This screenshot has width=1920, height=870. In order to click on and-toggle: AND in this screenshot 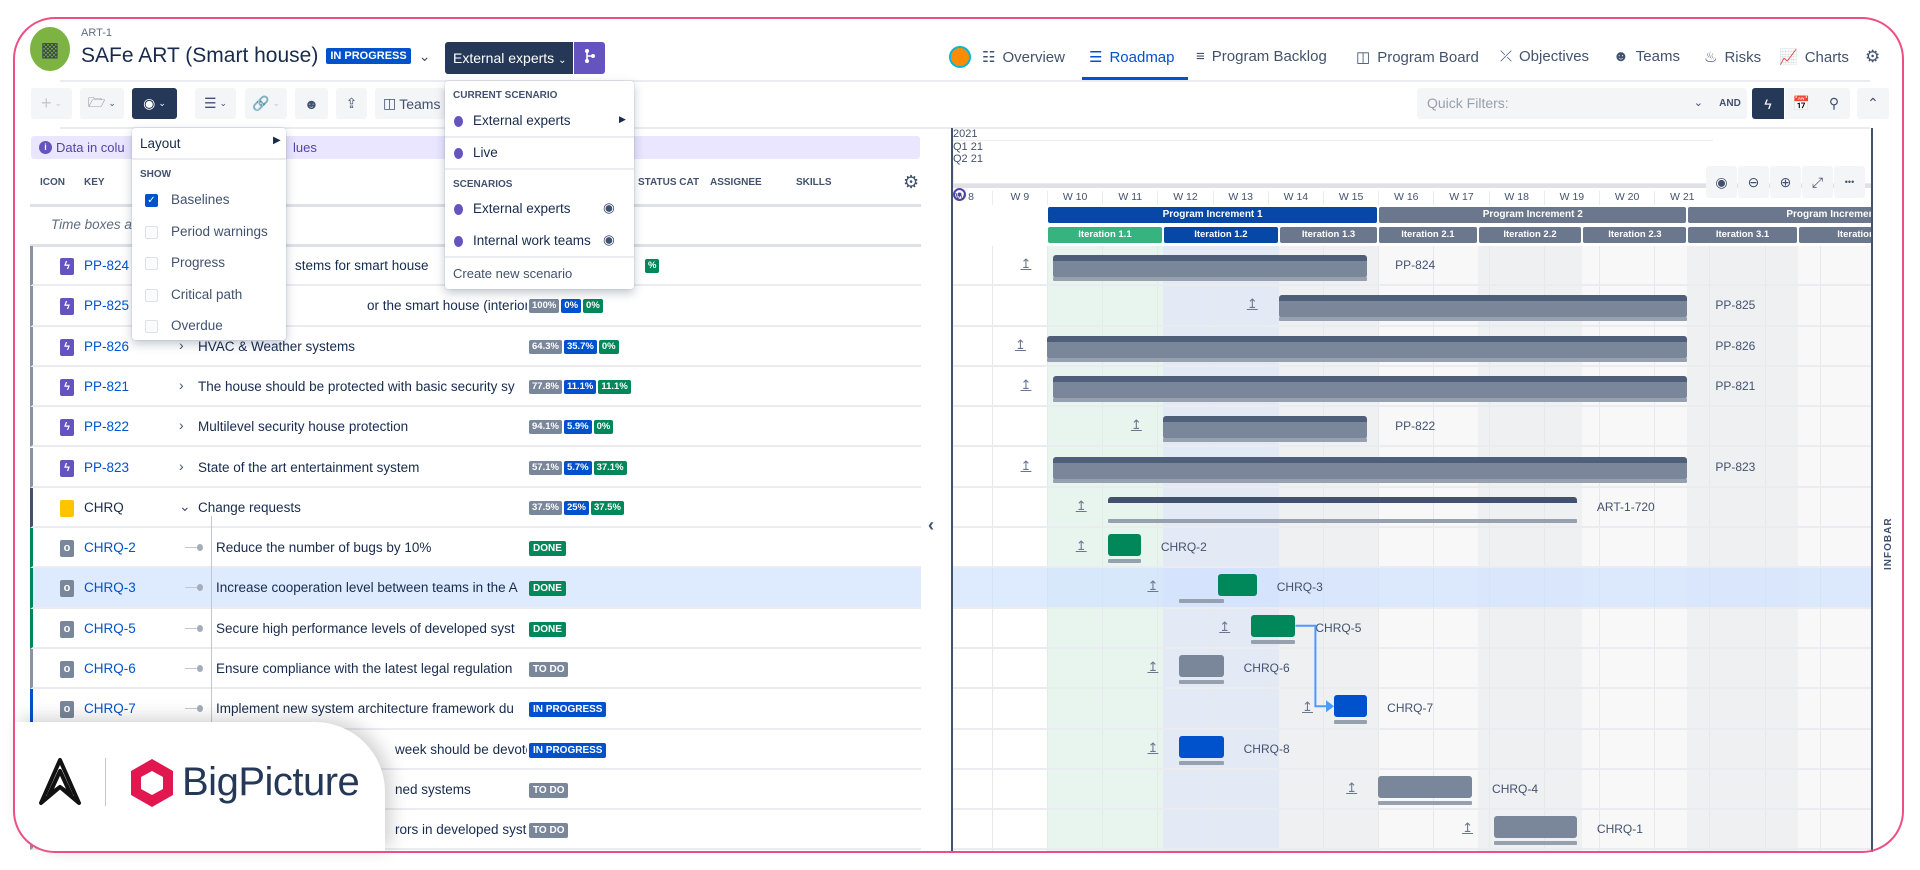, I will do `click(1730, 103)`.